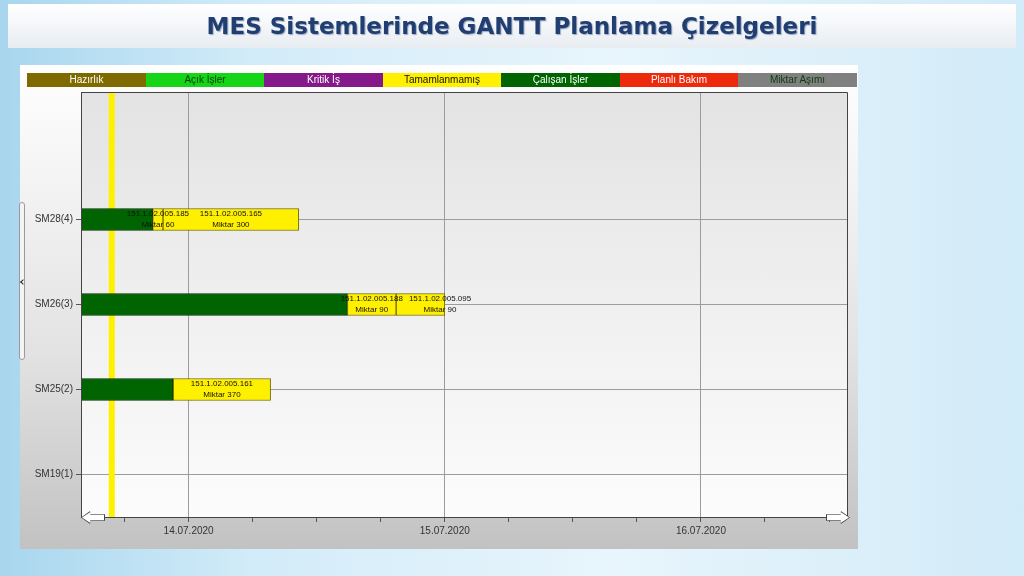 The width and height of the screenshot is (1024, 576). What do you see at coordinates (189, 530) in the screenshot?
I see `x-tick-label: 14.07.2020` at bounding box center [189, 530].